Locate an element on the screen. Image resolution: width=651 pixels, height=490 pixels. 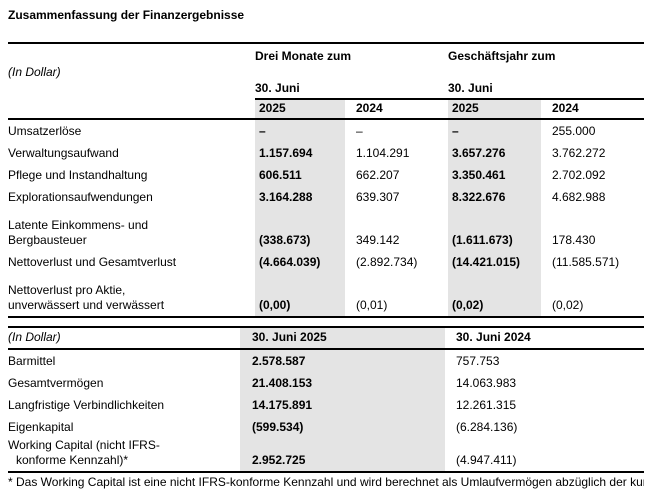
table-row: Eigenkapital (599.534) (6.284.136) is located at coordinates (326, 427).